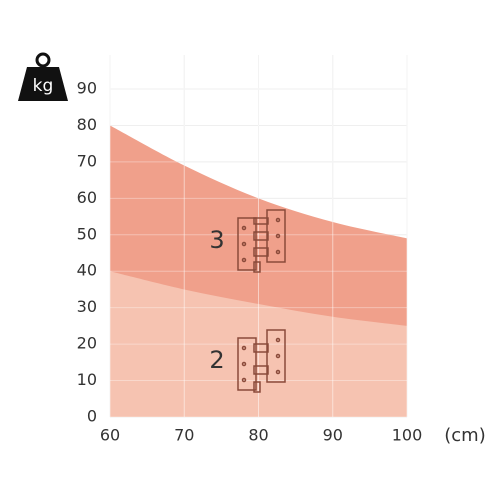 Image resolution: width=500 pixels, height=500 pixels. I want to click on x-tick-label: 70, so click(184, 435).